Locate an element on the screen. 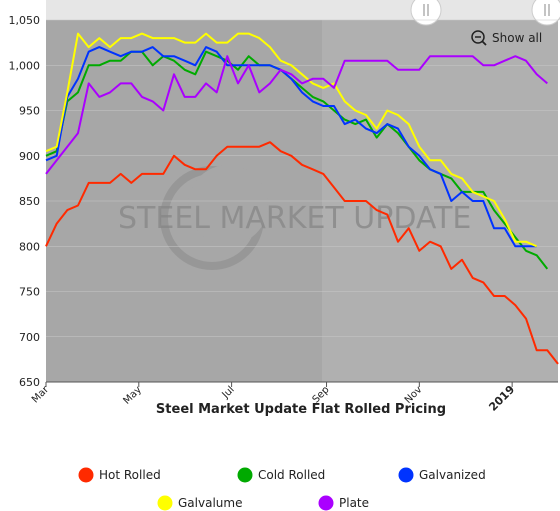  legend-label: Cold Rolled is located at coordinates (291, 475).